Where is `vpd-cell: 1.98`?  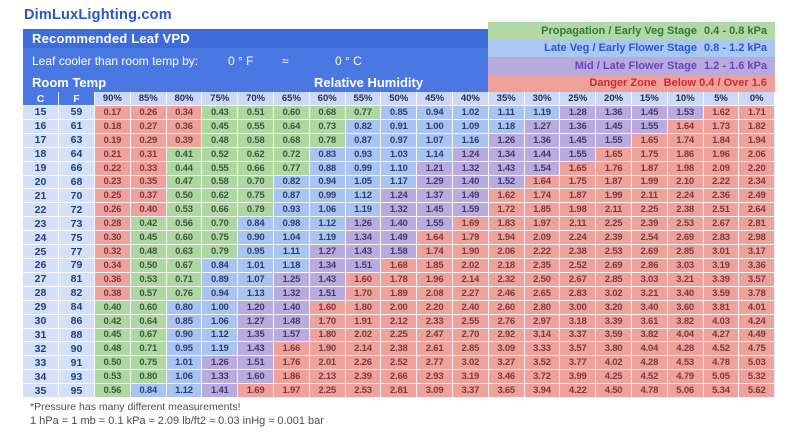 vpd-cell: 1.98 is located at coordinates (578, 210).